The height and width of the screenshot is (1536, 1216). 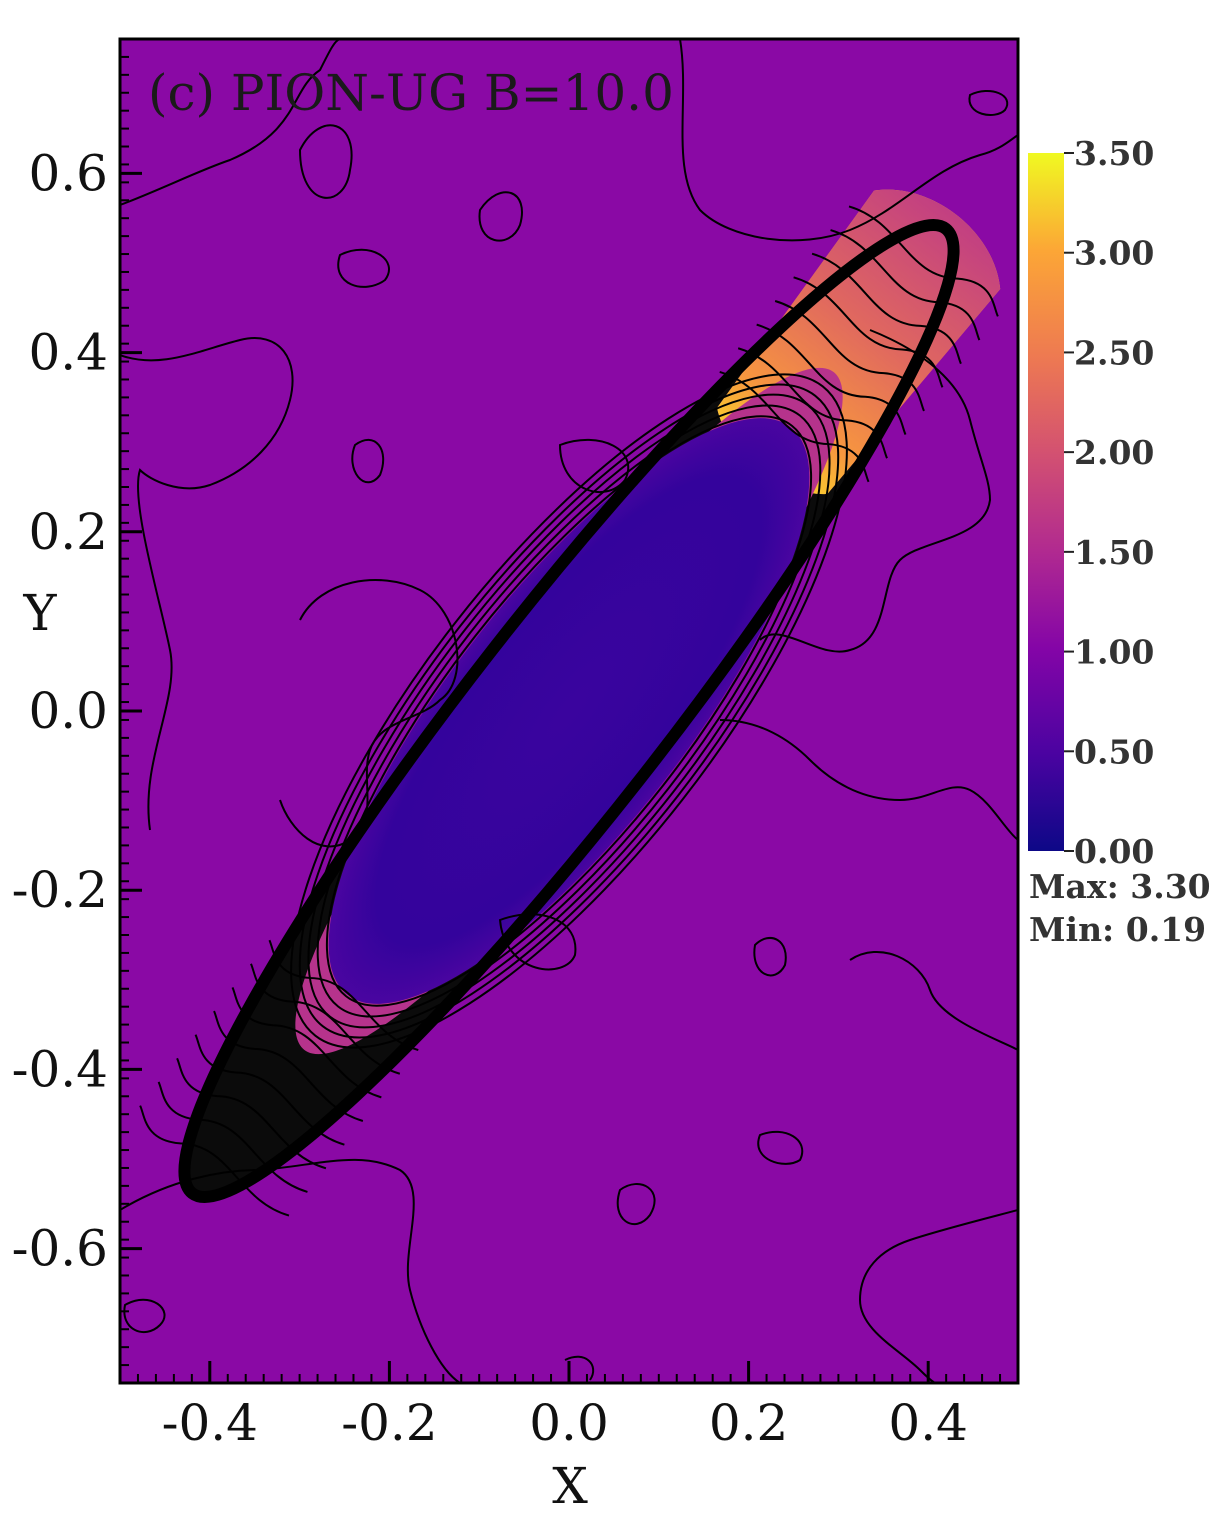 What do you see at coordinates (749, 1423) in the screenshot?
I see `x-tick-label: 0.2` at bounding box center [749, 1423].